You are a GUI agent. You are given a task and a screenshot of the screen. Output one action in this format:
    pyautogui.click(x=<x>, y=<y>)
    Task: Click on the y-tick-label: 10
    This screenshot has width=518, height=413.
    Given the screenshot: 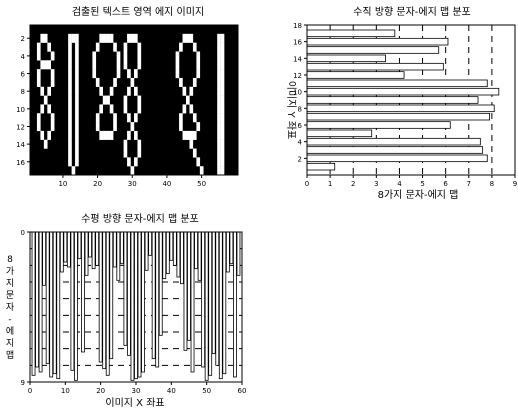 What is the action you would take?
    pyautogui.click(x=20, y=110)
    